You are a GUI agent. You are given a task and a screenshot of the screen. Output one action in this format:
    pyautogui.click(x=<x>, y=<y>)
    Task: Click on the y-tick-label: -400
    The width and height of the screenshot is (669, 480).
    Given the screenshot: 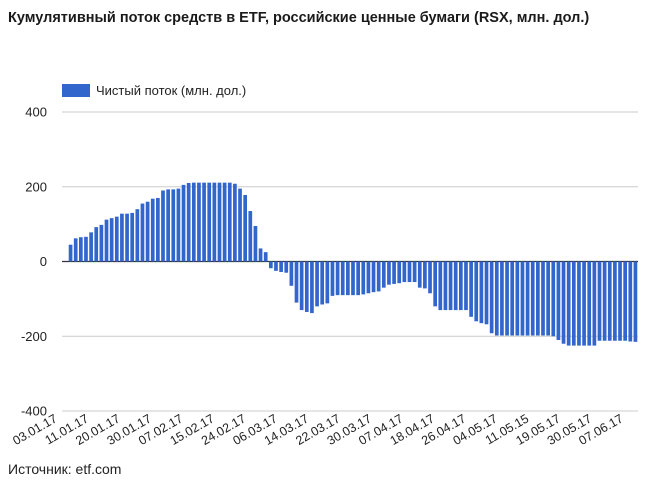 What is the action you would take?
    pyautogui.click(x=34, y=411)
    